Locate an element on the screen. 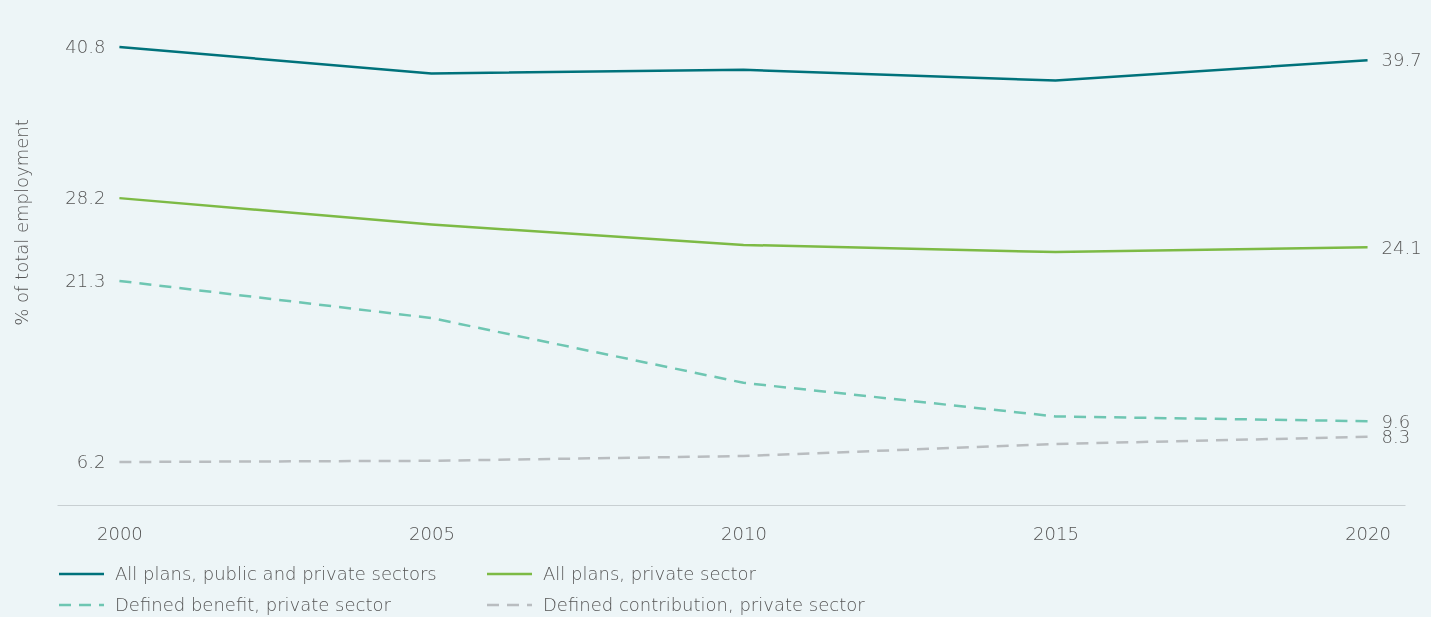 The width and height of the screenshot is (1431, 617). x-tick-label: 2010 is located at coordinates (744, 533).